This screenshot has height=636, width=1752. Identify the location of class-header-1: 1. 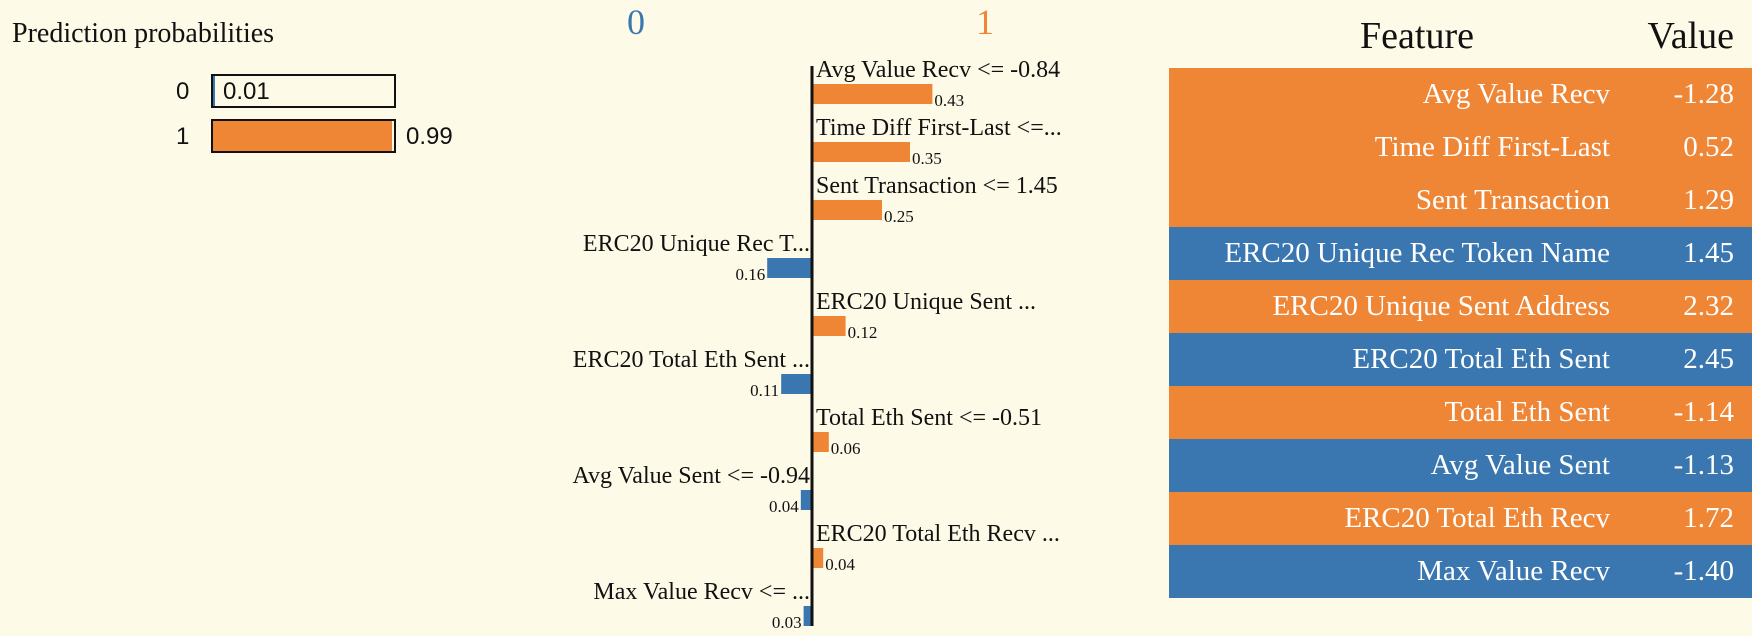
(985, 22).